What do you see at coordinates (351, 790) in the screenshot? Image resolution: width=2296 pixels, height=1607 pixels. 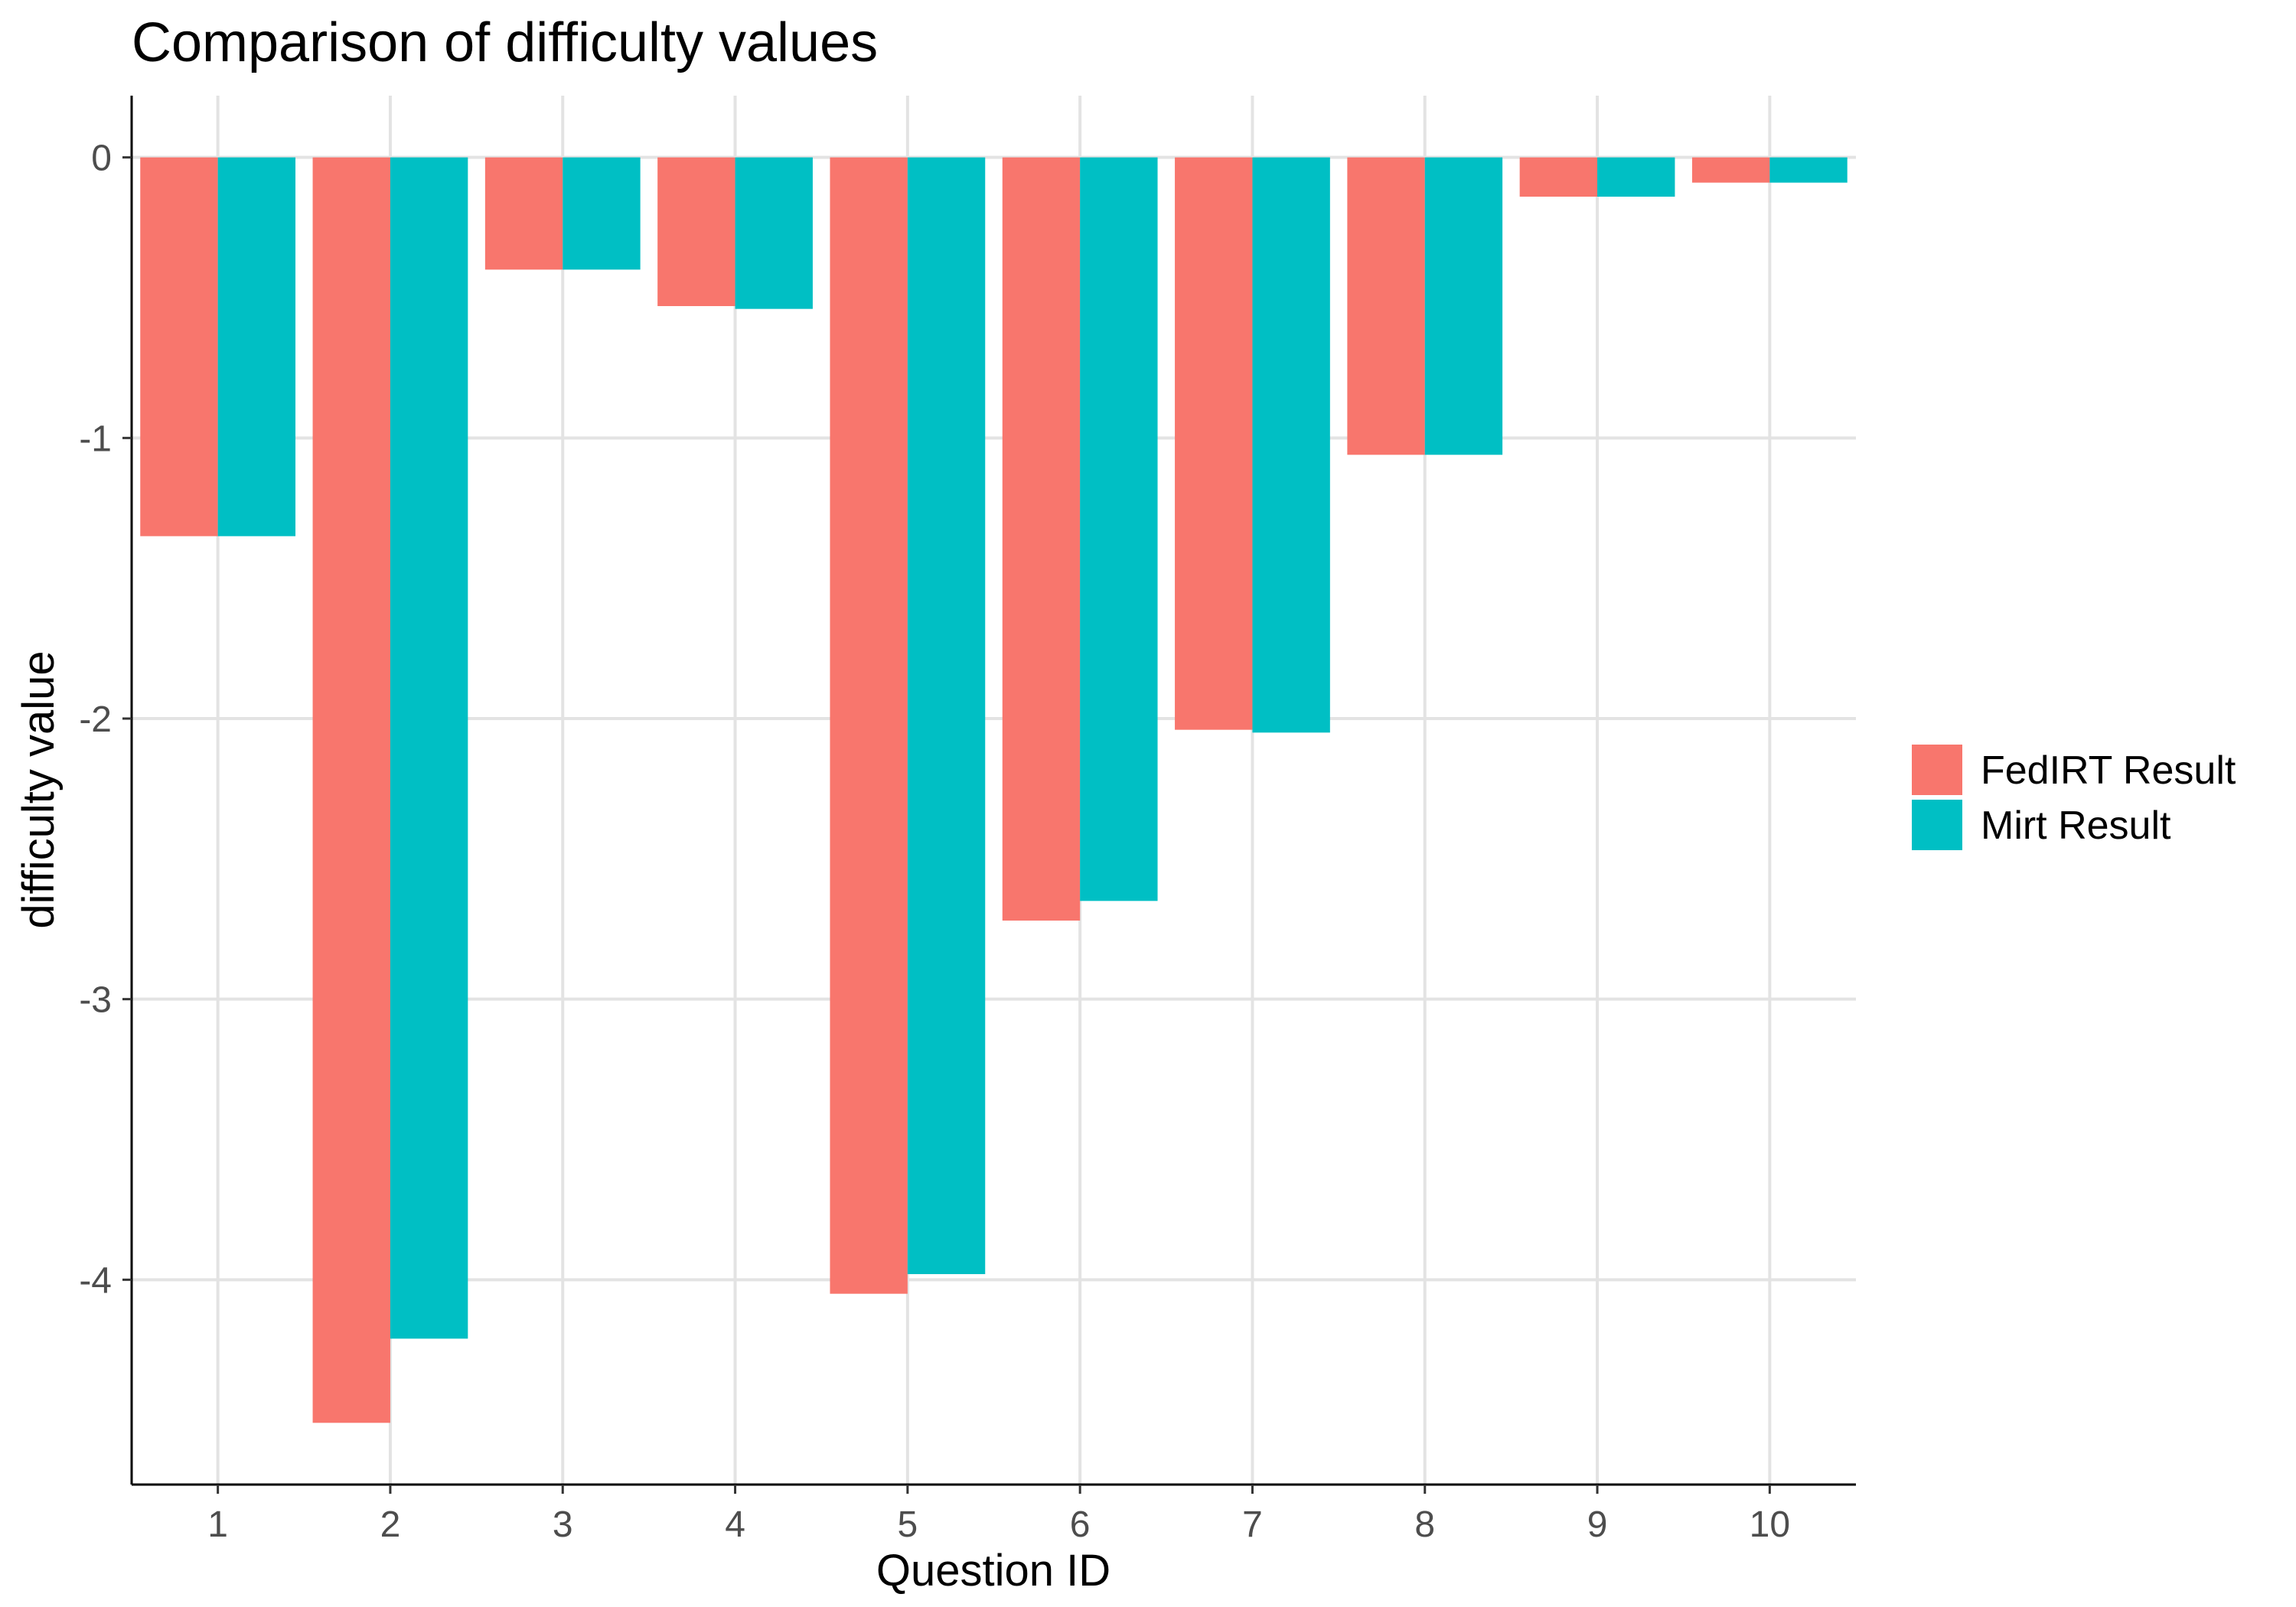 I see `bar-fedirt-q2` at bounding box center [351, 790].